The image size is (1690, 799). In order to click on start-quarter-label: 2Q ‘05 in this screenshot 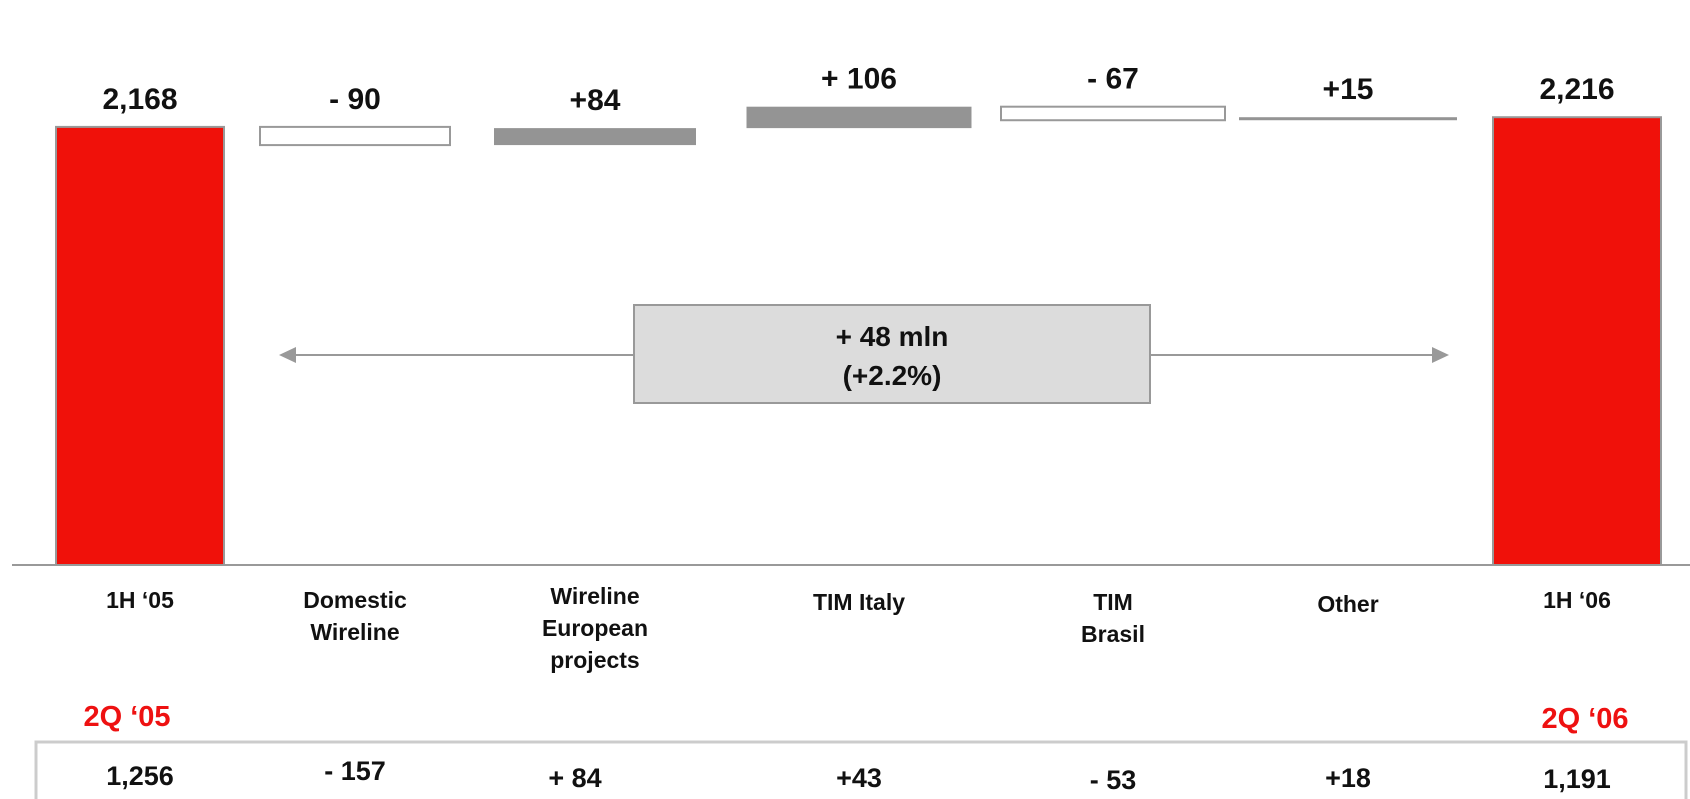, I will do `click(126, 717)`.